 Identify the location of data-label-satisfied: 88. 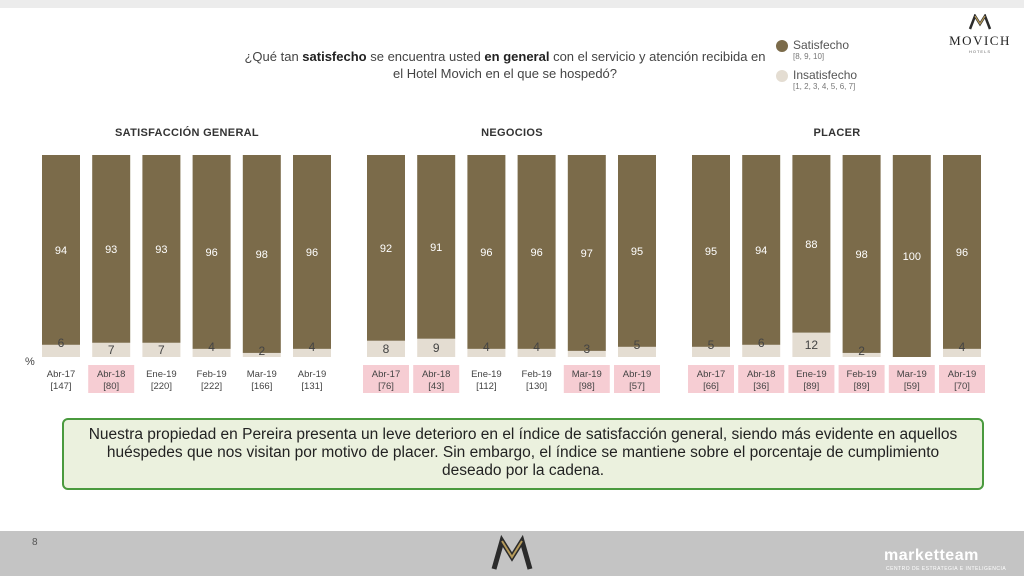
(811, 245).